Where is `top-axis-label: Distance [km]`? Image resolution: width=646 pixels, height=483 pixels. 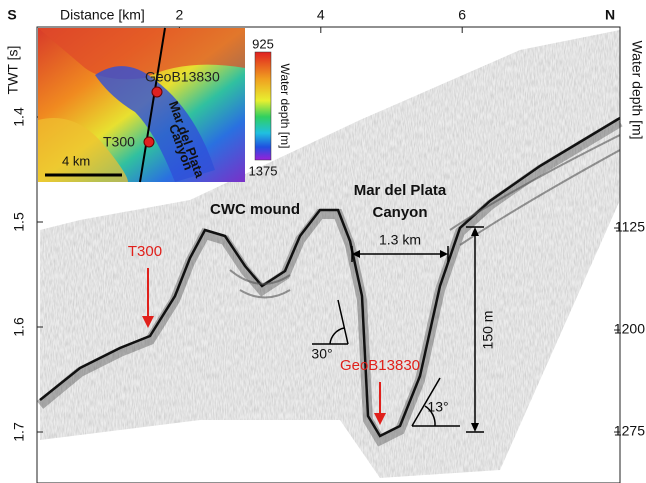
top-axis-label: Distance [km] is located at coordinates (102, 15).